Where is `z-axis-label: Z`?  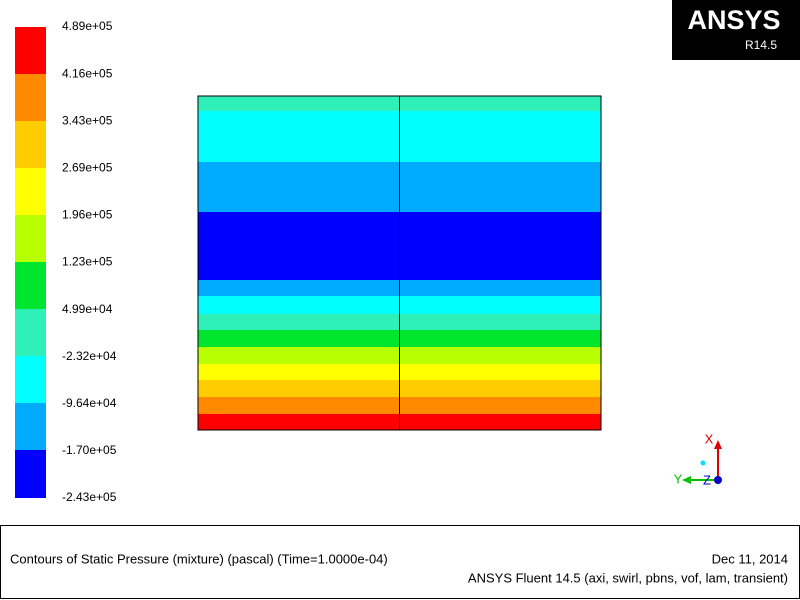 z-axis-label: Z is located at coordinates (707, 479).